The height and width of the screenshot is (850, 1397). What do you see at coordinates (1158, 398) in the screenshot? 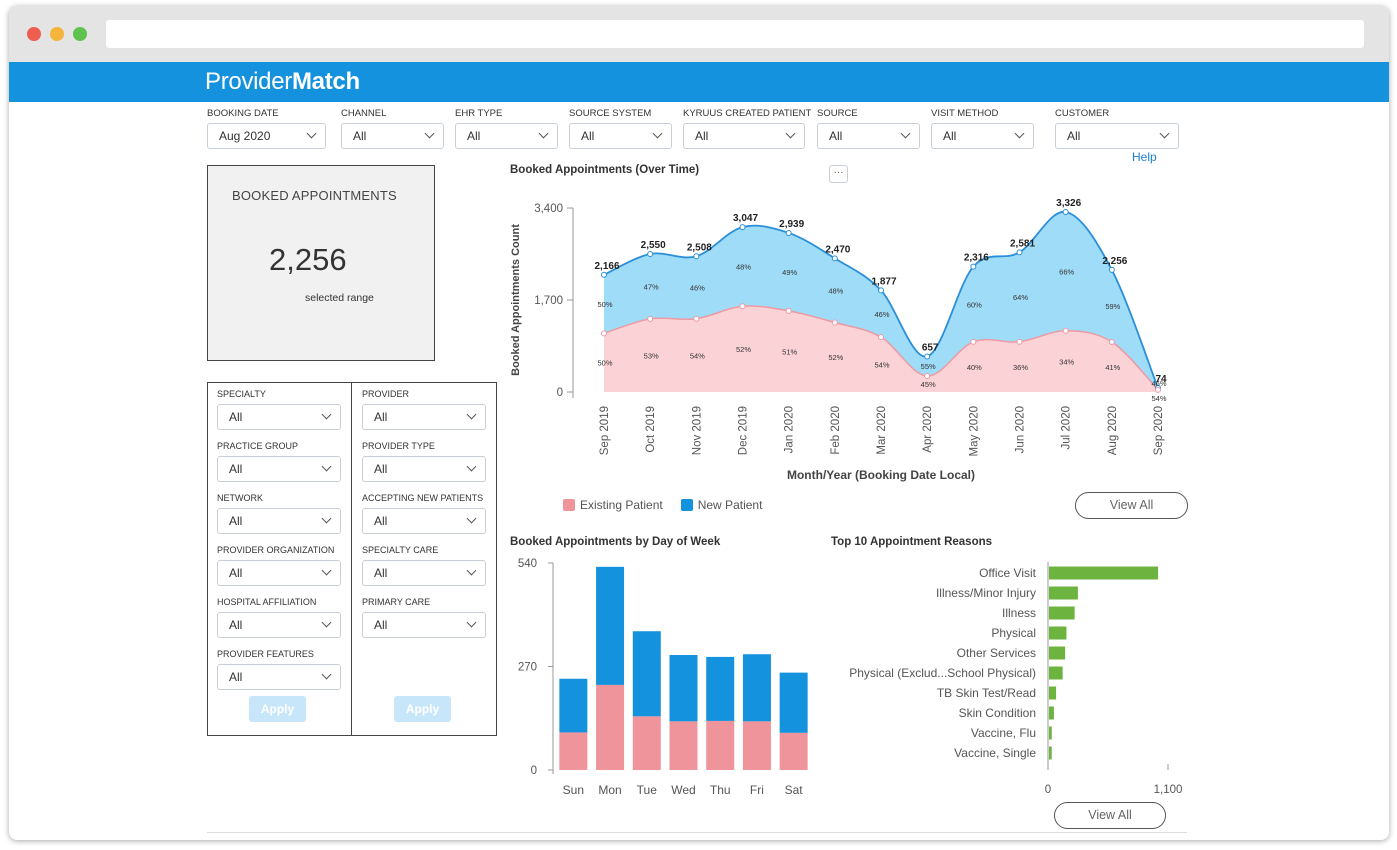
I see `existing-percent-label: 54%` at bounding box center [1158, 398].